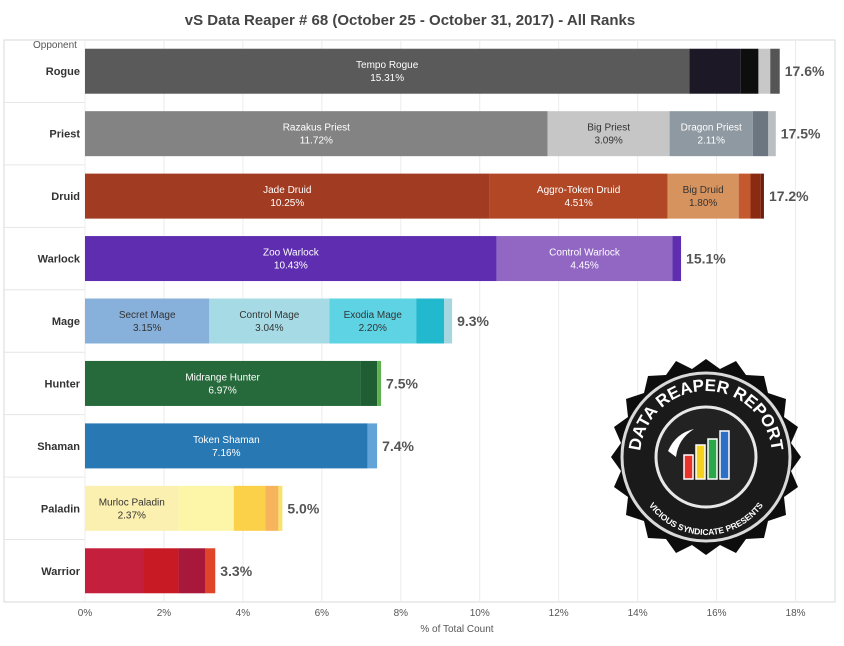 The height and width of the screenshot is (646, 844). What do you see at coordinates (64, 135) in the screenshot?
I see `category-label-priest: Priest` at bounding box center [64, 135].